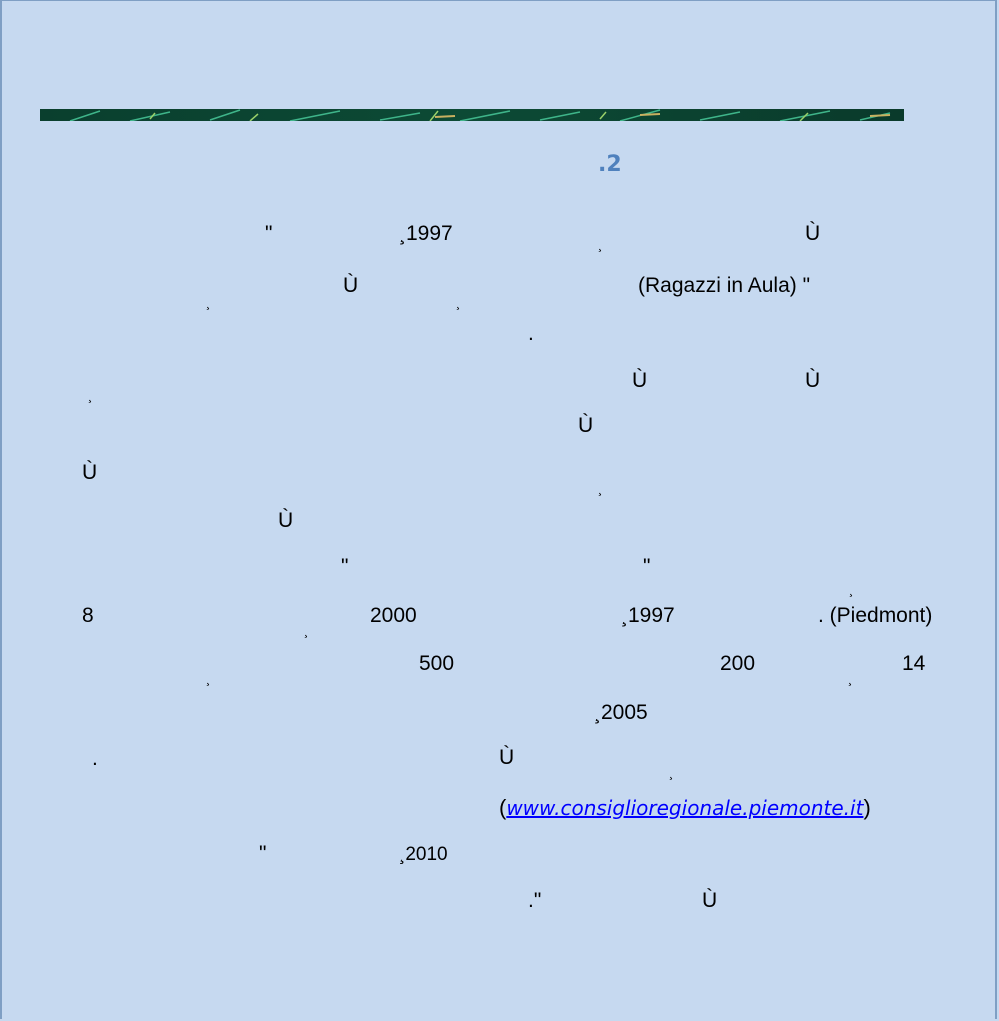  I want to click on text-fragment: ¸2005, so click(621, 712).